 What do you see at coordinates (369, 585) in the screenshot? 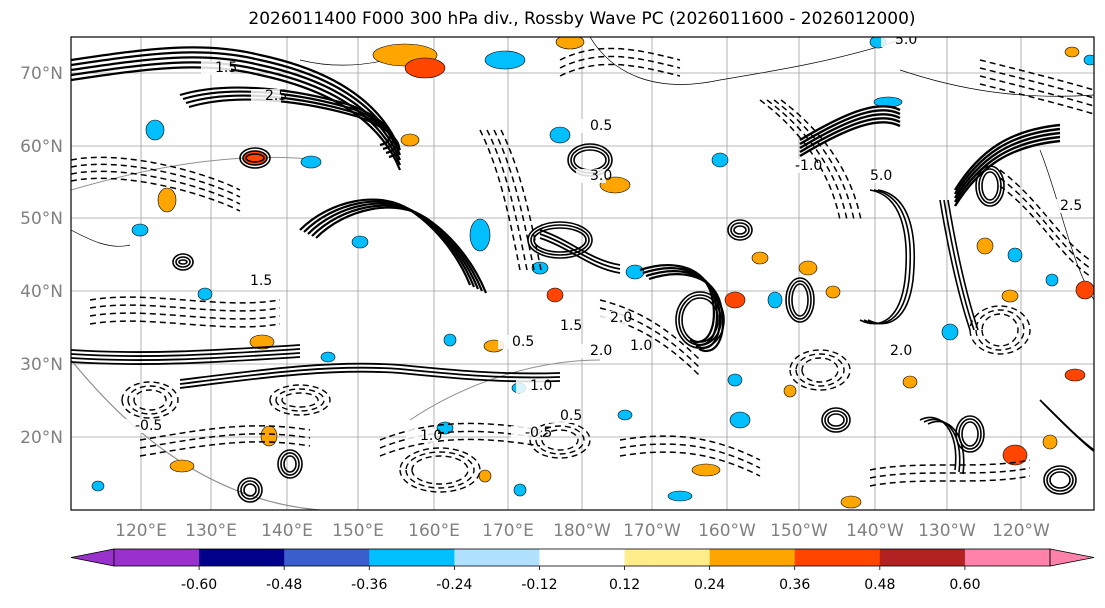
I see `colorbar-tick-label: -0.36` at bounding box center [369, 585].